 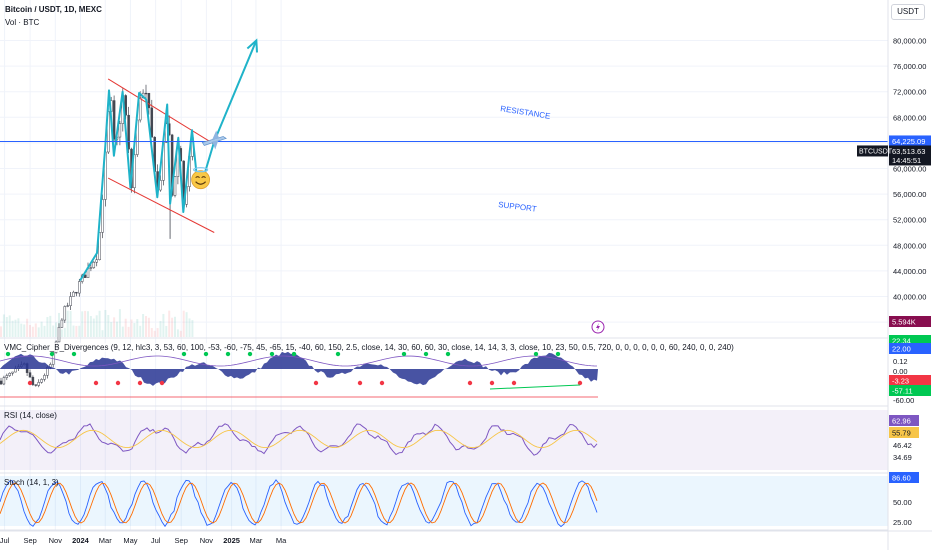 I want to click on chart-title: Bitcoin / USDT, 1D, MEXC, so click(x=53, y=9).